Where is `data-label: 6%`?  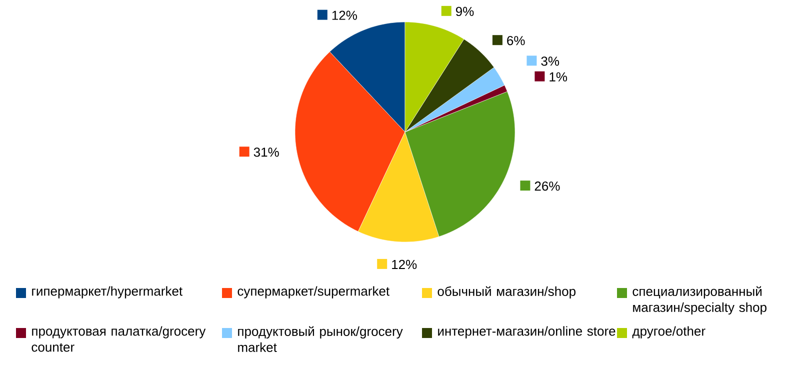 data-label: 6% is located at coordinates (516, 41).